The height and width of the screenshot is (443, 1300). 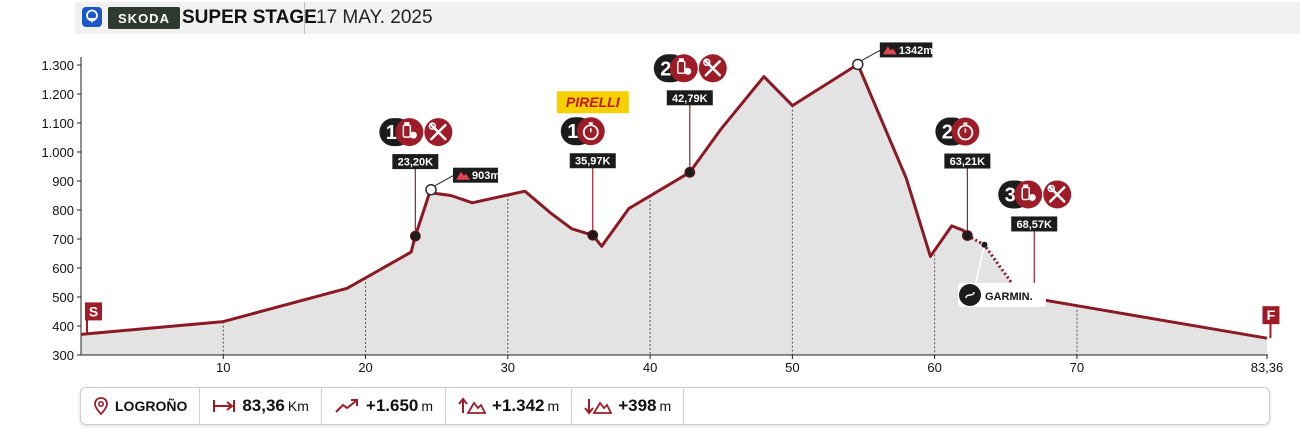 What do you see at coordinates (63, 297) in the screenshot?
I see `y-tick-label: 500` at bounding box center [63, 297].